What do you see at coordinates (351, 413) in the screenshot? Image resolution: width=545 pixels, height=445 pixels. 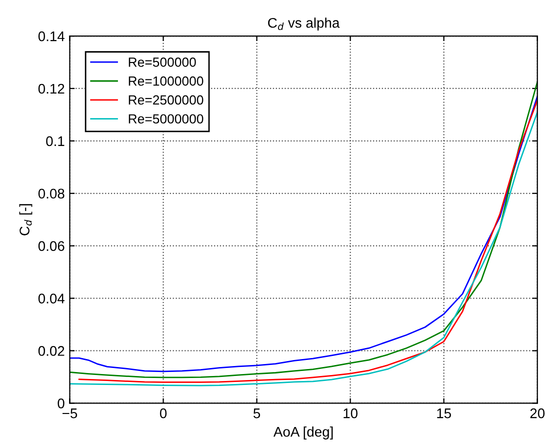 I see `x-tick-label: 10` at bounding box center [351, 413].